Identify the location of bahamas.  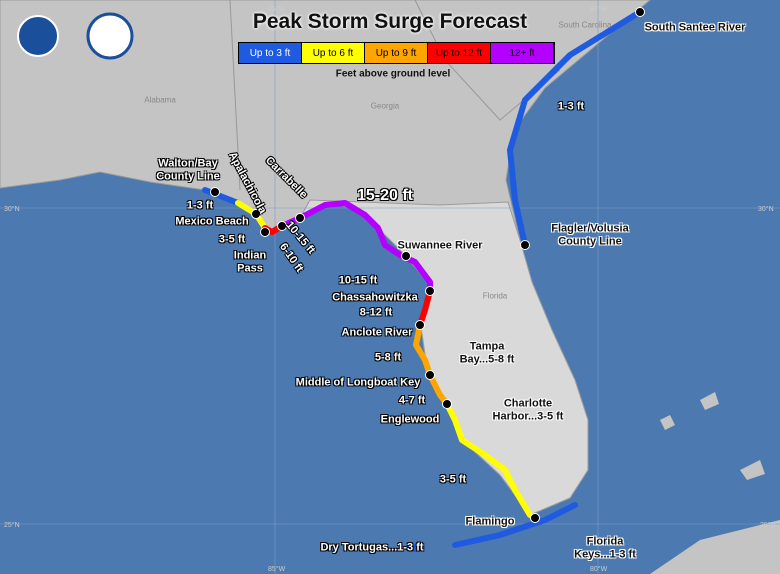
(712, 436).